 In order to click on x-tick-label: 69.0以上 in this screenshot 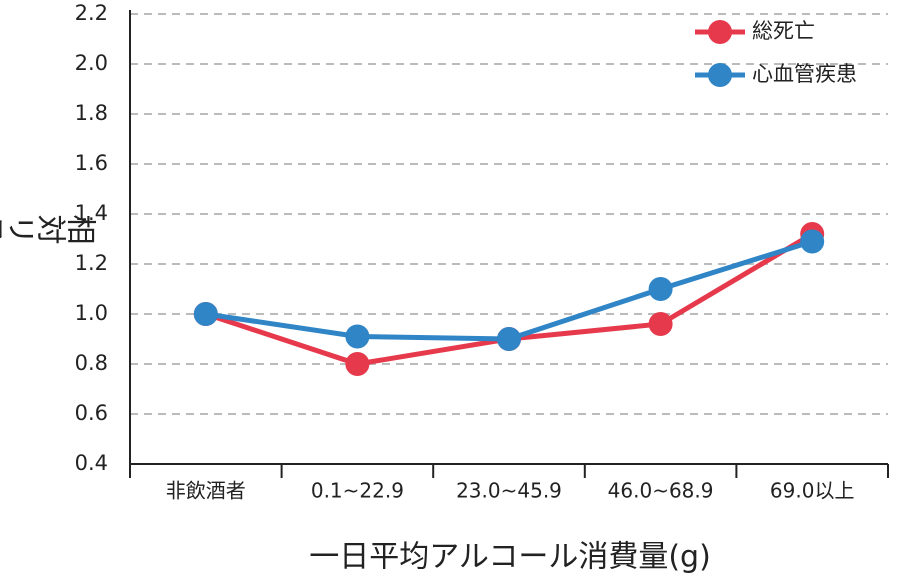, I will do `click(812, 491)`.